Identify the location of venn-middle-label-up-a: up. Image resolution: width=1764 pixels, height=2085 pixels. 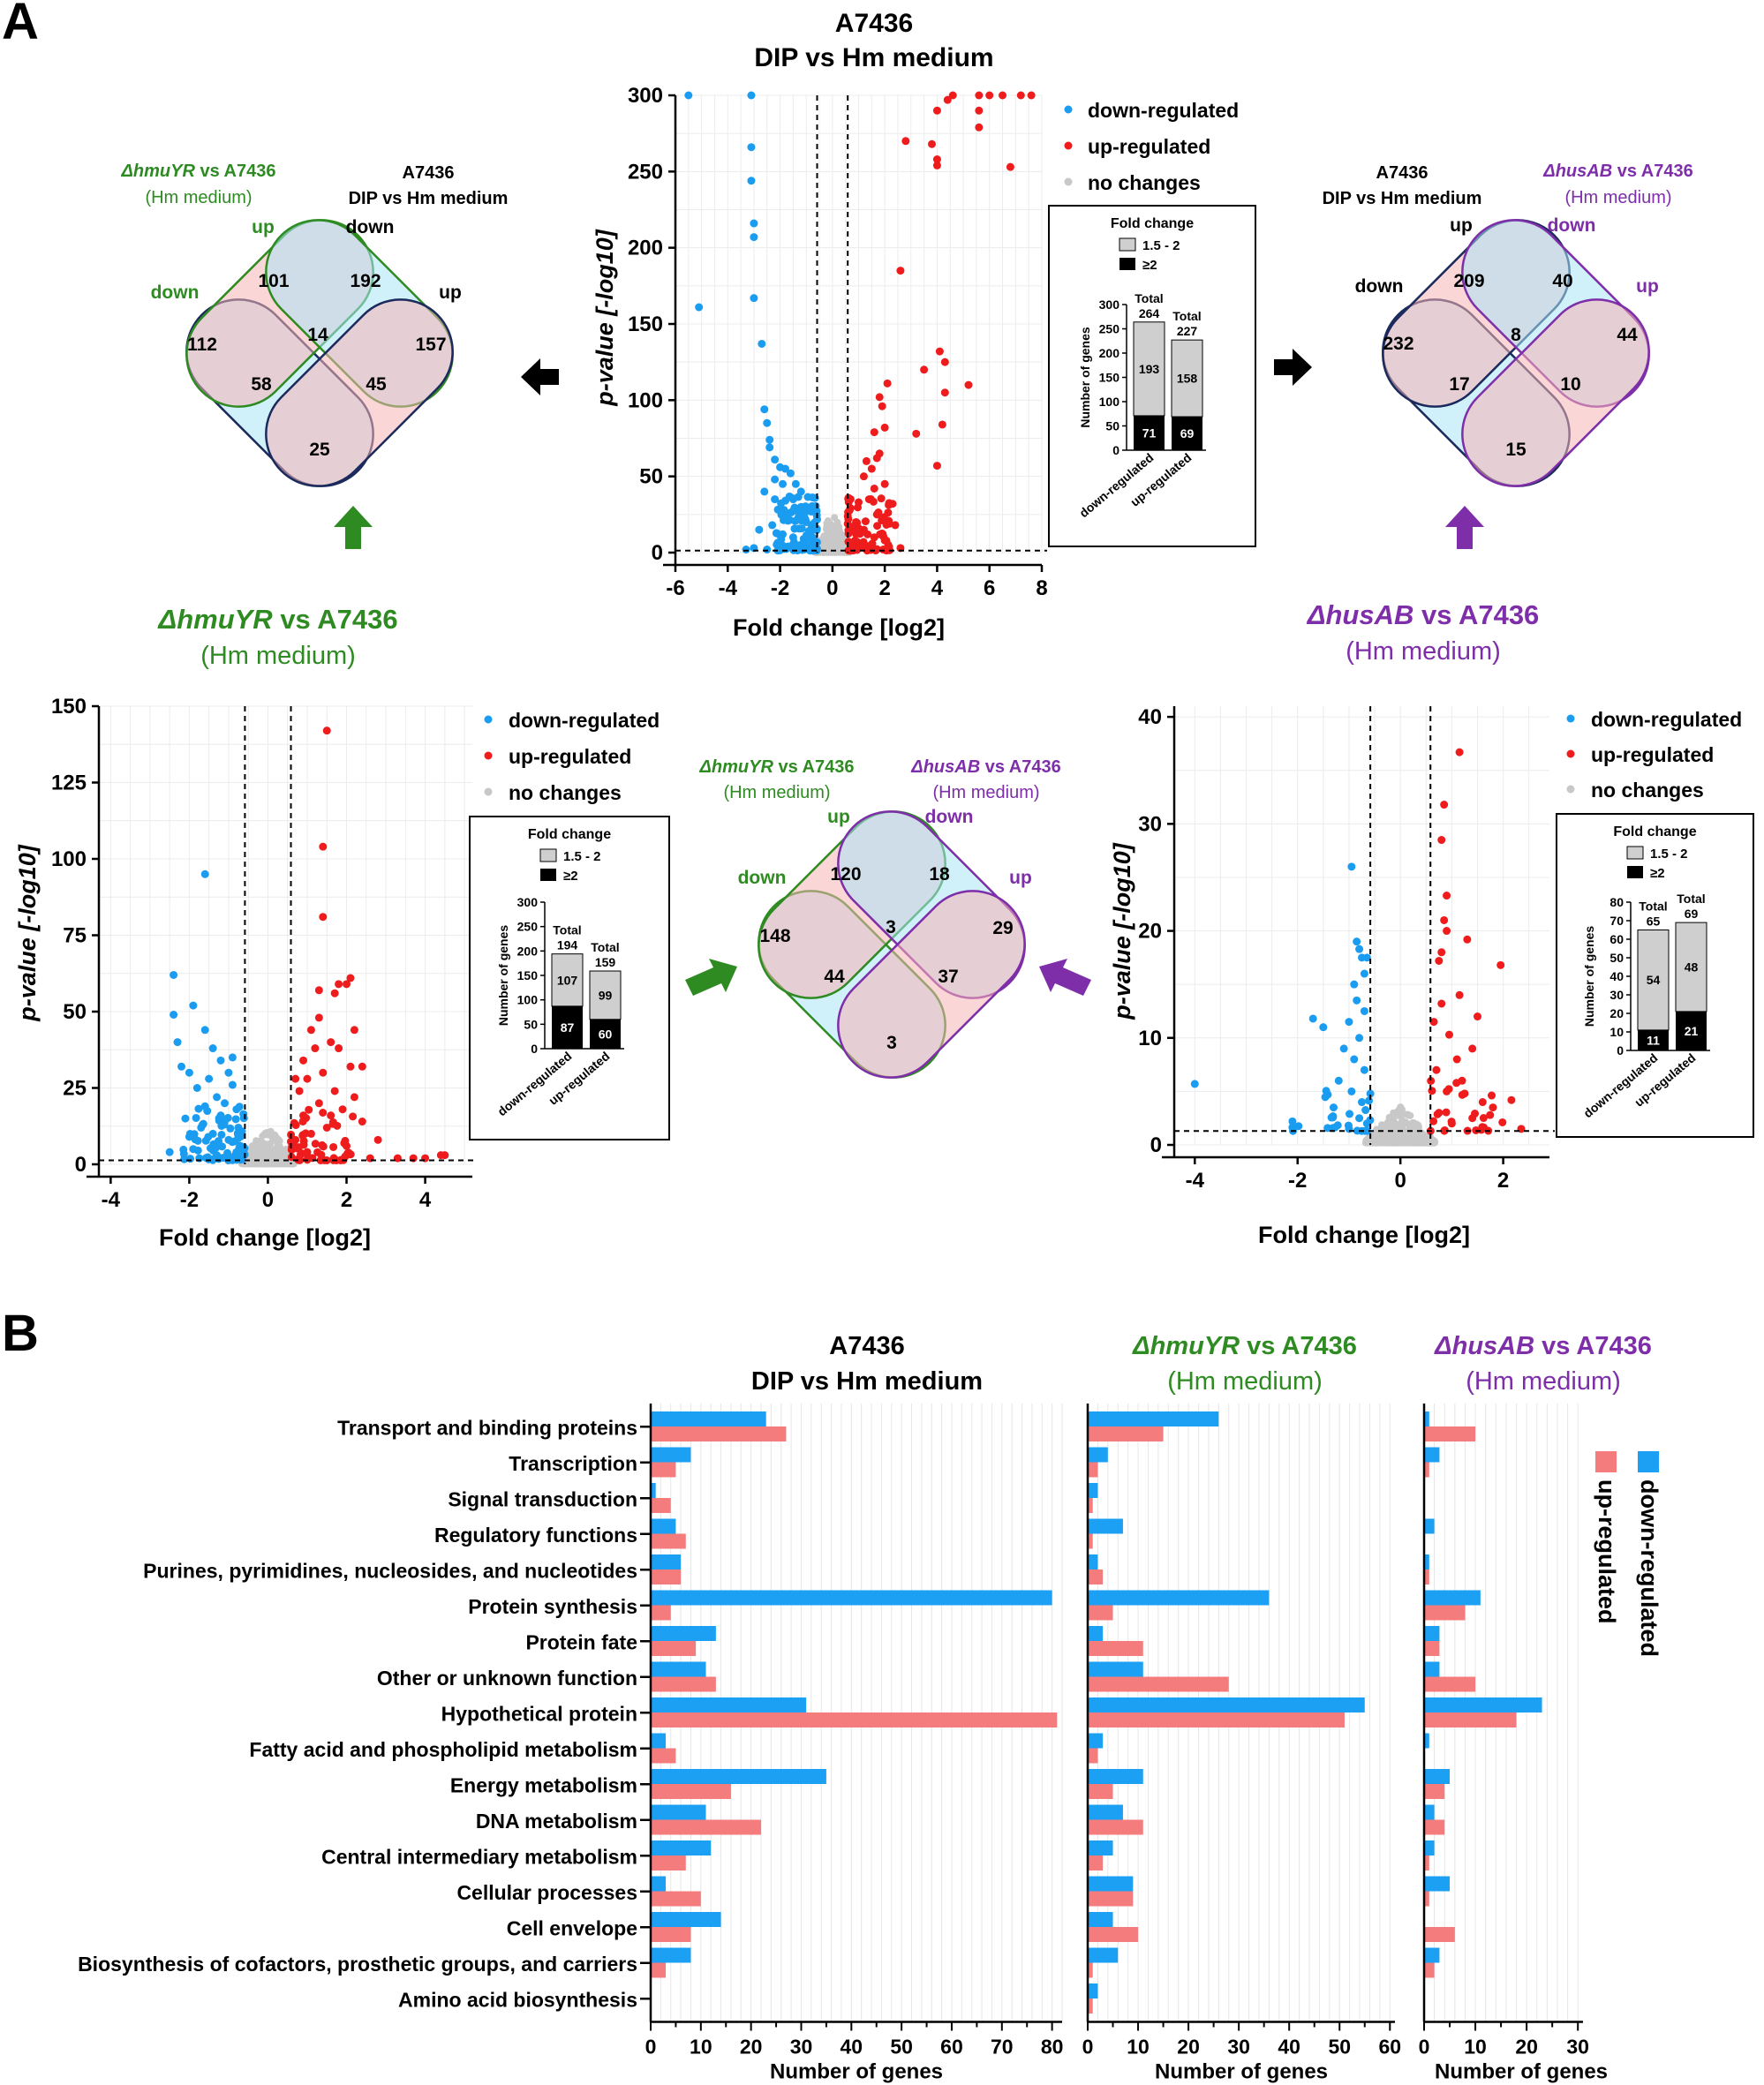
(838, 817).